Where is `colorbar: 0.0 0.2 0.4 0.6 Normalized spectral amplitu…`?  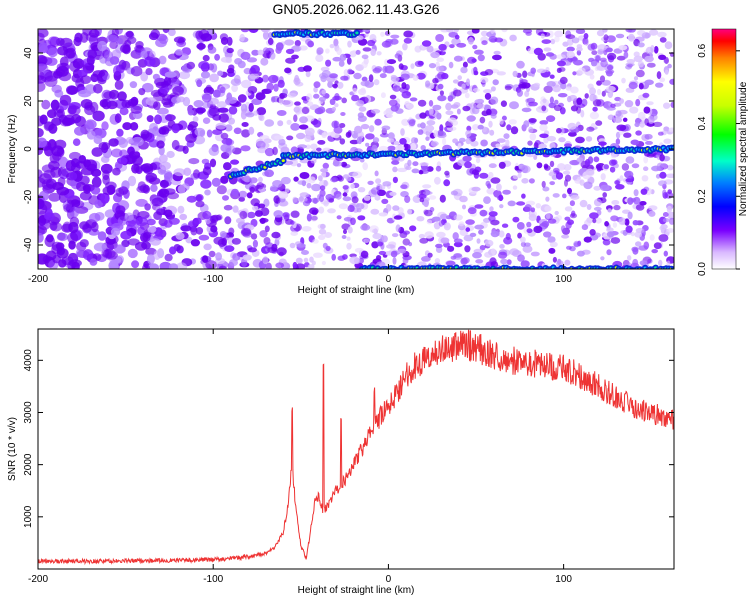
colorbar: 0.0 0.2 0.4 0.6 Normalized spectral amplitu… is located at coordinates (723, 152).